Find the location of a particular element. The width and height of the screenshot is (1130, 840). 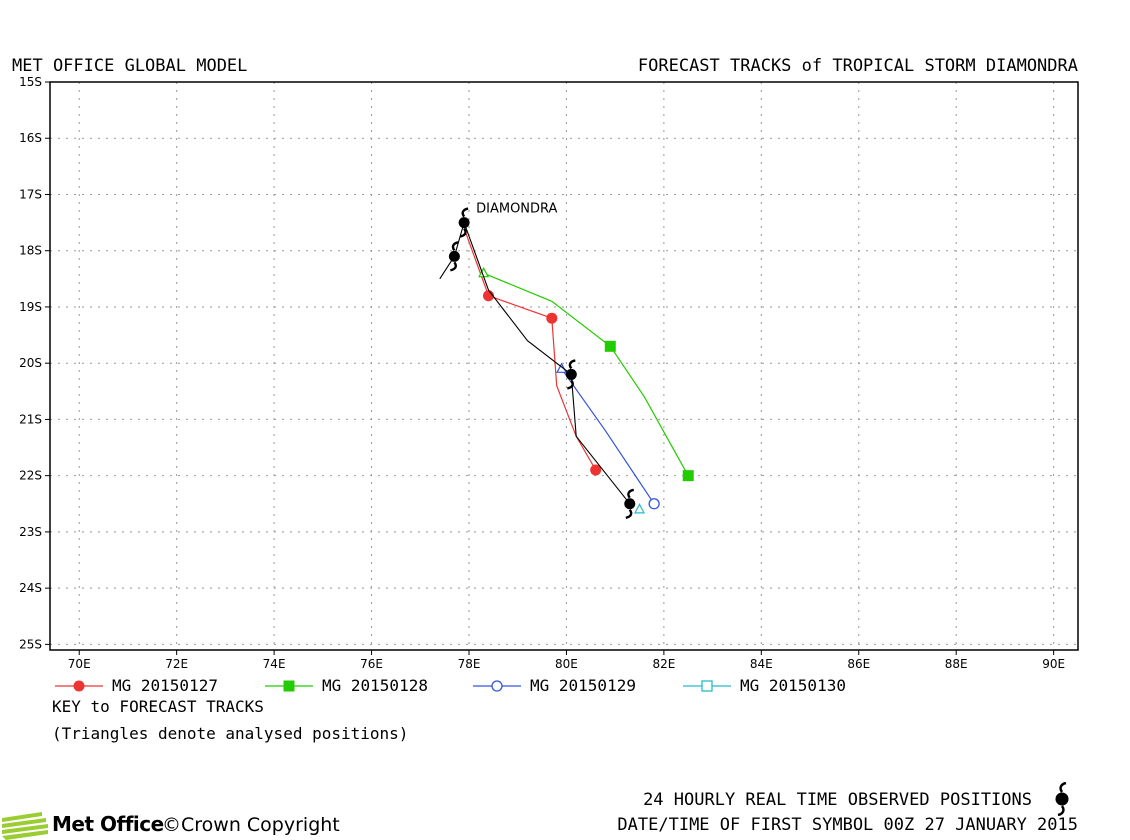

lon-tick-label: 84E is located at coordinates (761, 664).